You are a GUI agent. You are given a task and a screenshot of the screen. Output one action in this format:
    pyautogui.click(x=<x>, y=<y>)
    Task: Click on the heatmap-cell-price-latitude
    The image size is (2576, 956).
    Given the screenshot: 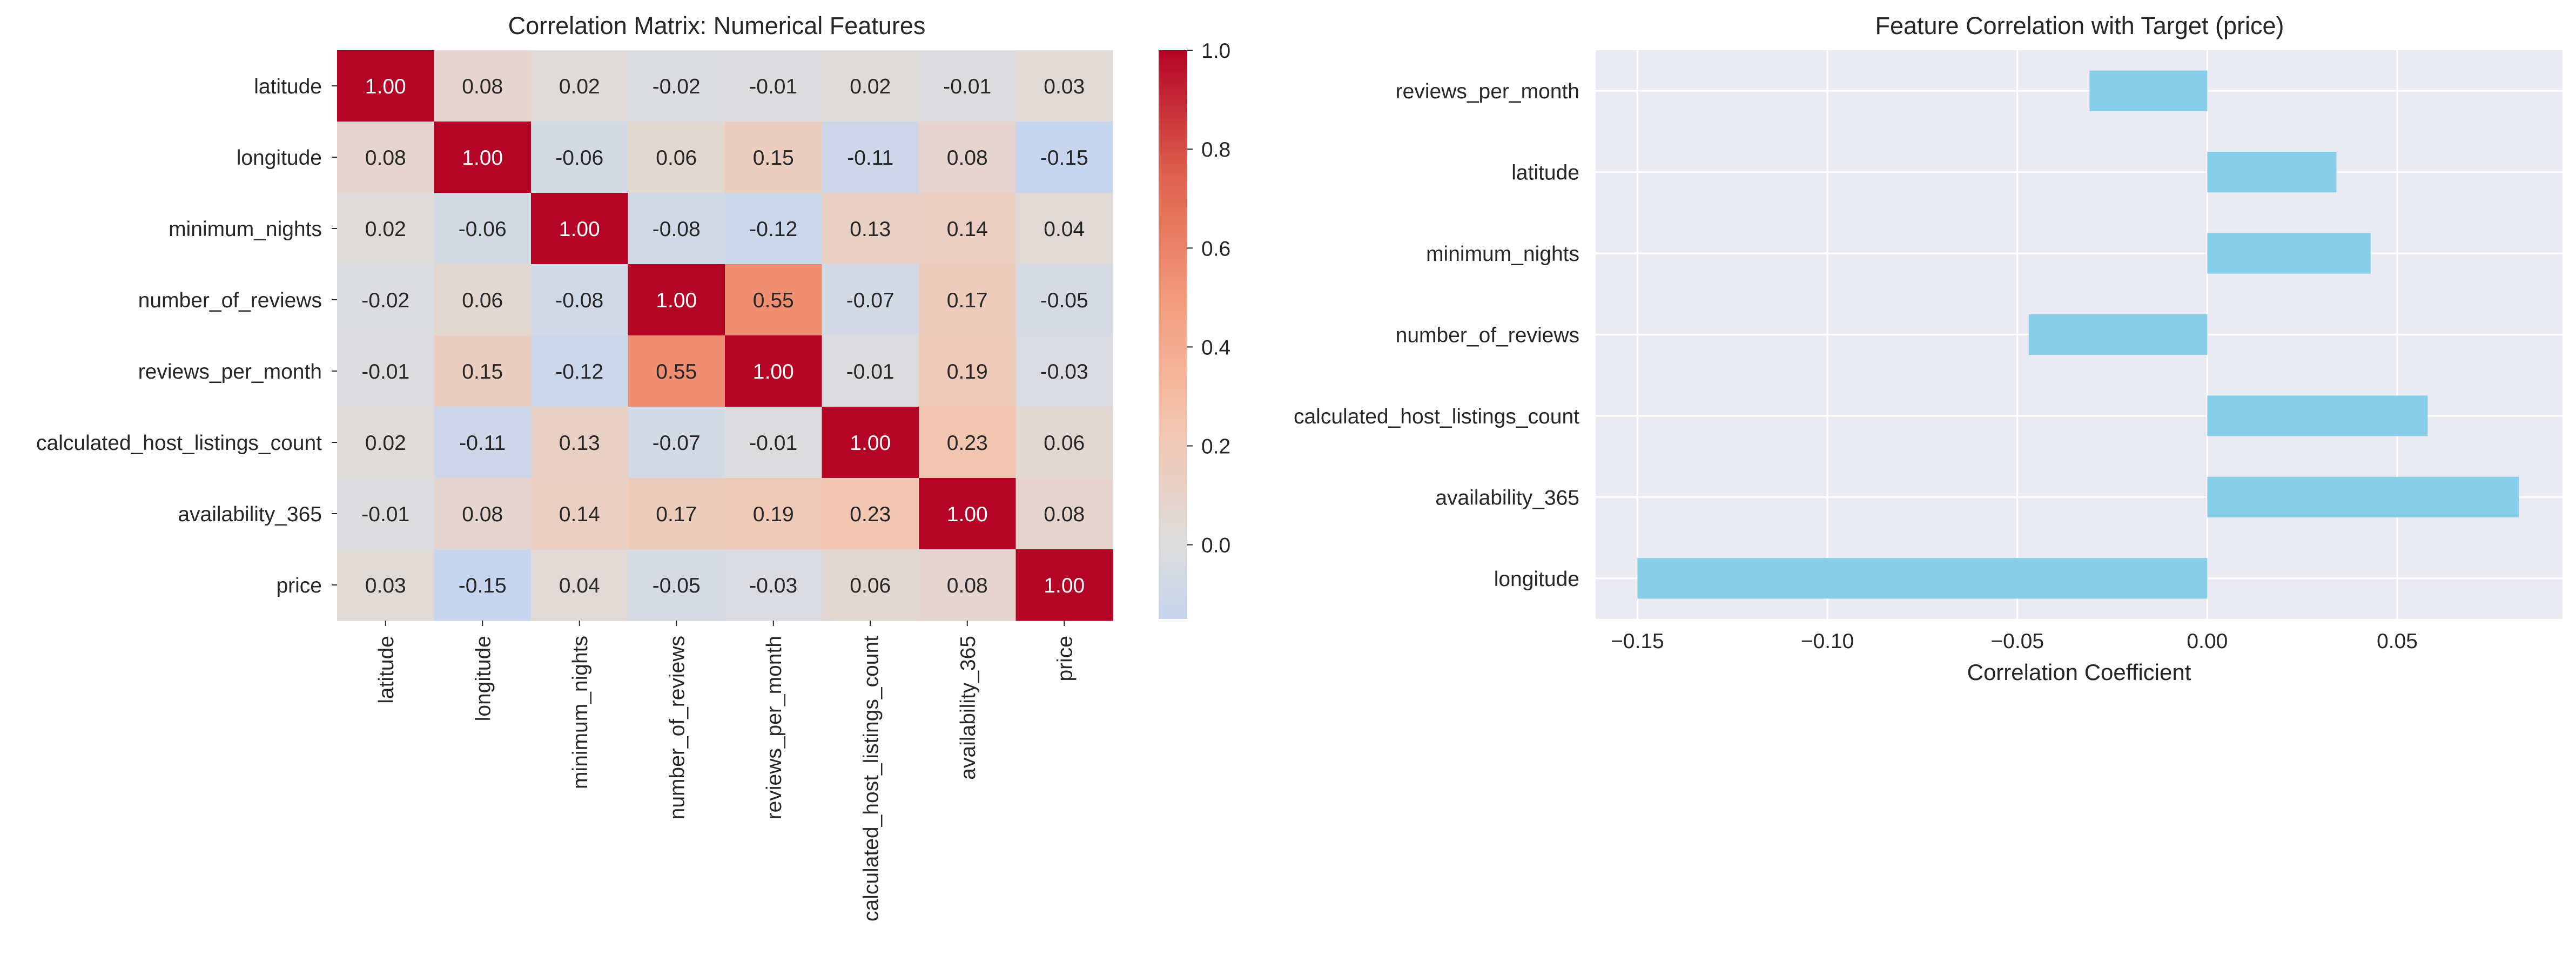 What is the action you would take?
    pyautogui.click(x=386, y=585)
    